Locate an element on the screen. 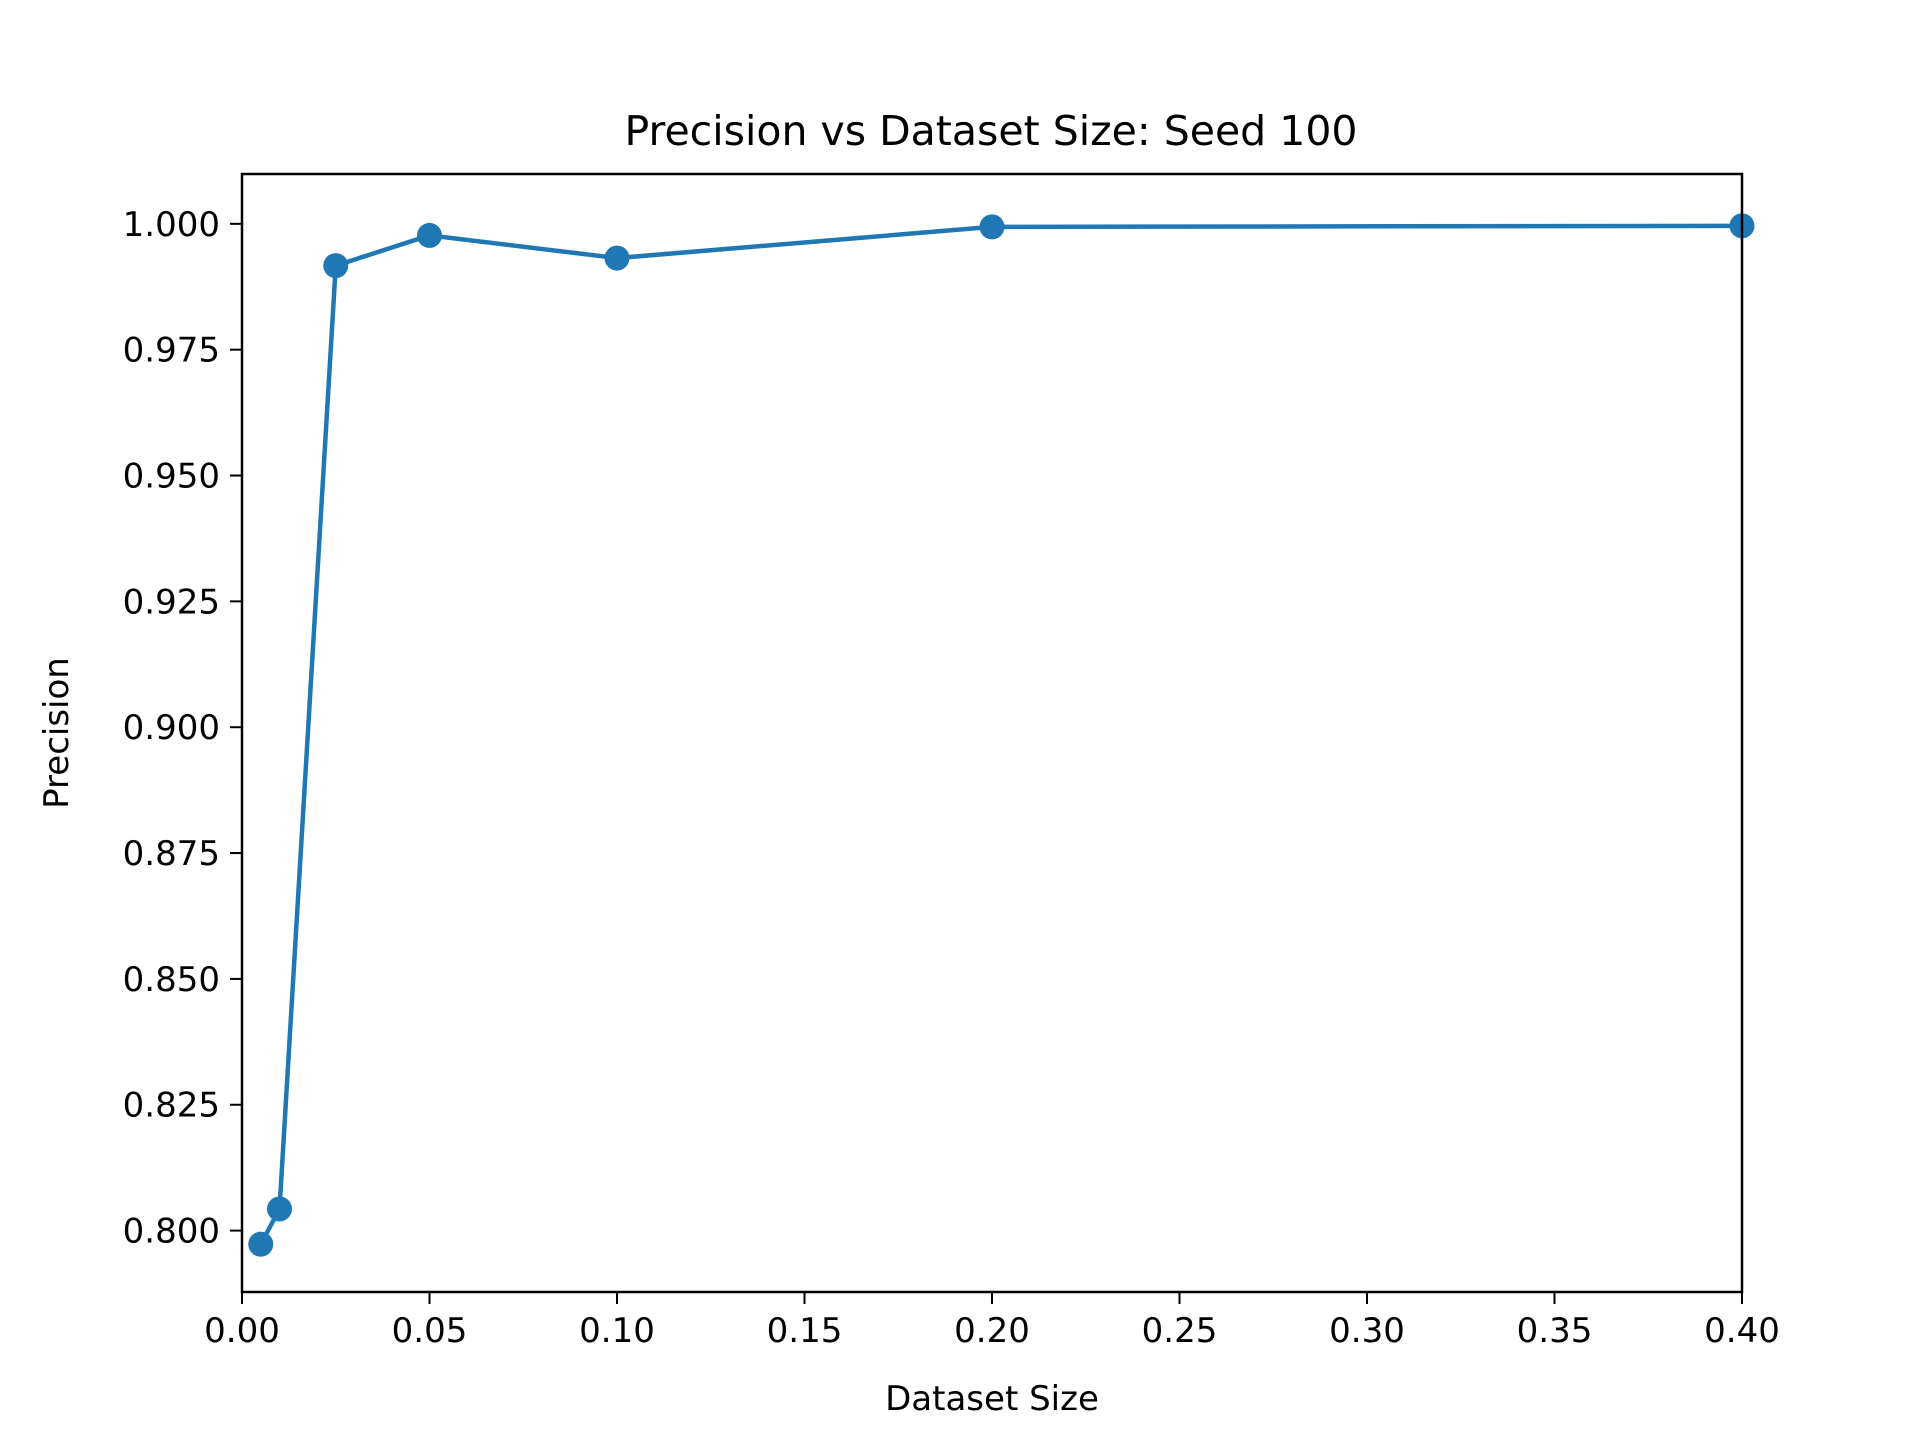 The width and height of the screenshot is (1920, 1440). x-tick-label: 0.25 is located at coordinates (1180, 1331).